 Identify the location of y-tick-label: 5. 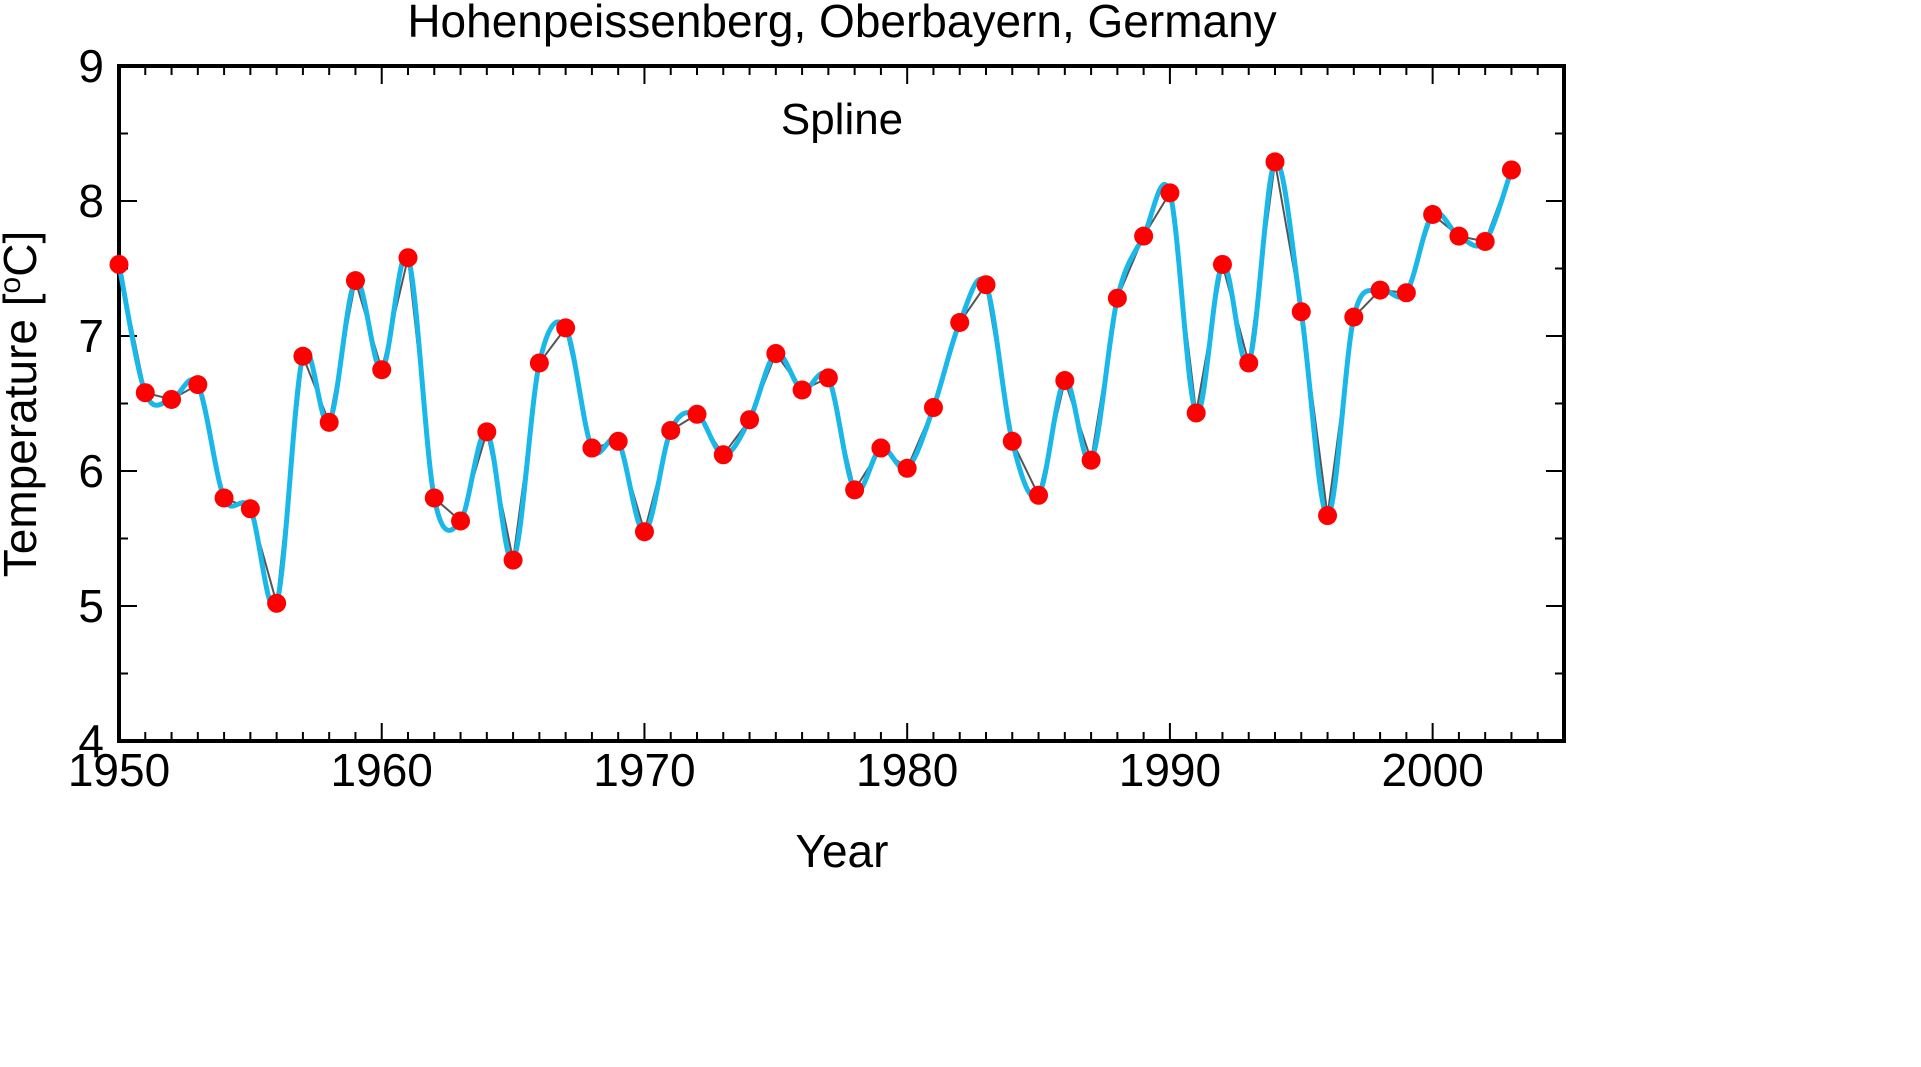
(91, 606).